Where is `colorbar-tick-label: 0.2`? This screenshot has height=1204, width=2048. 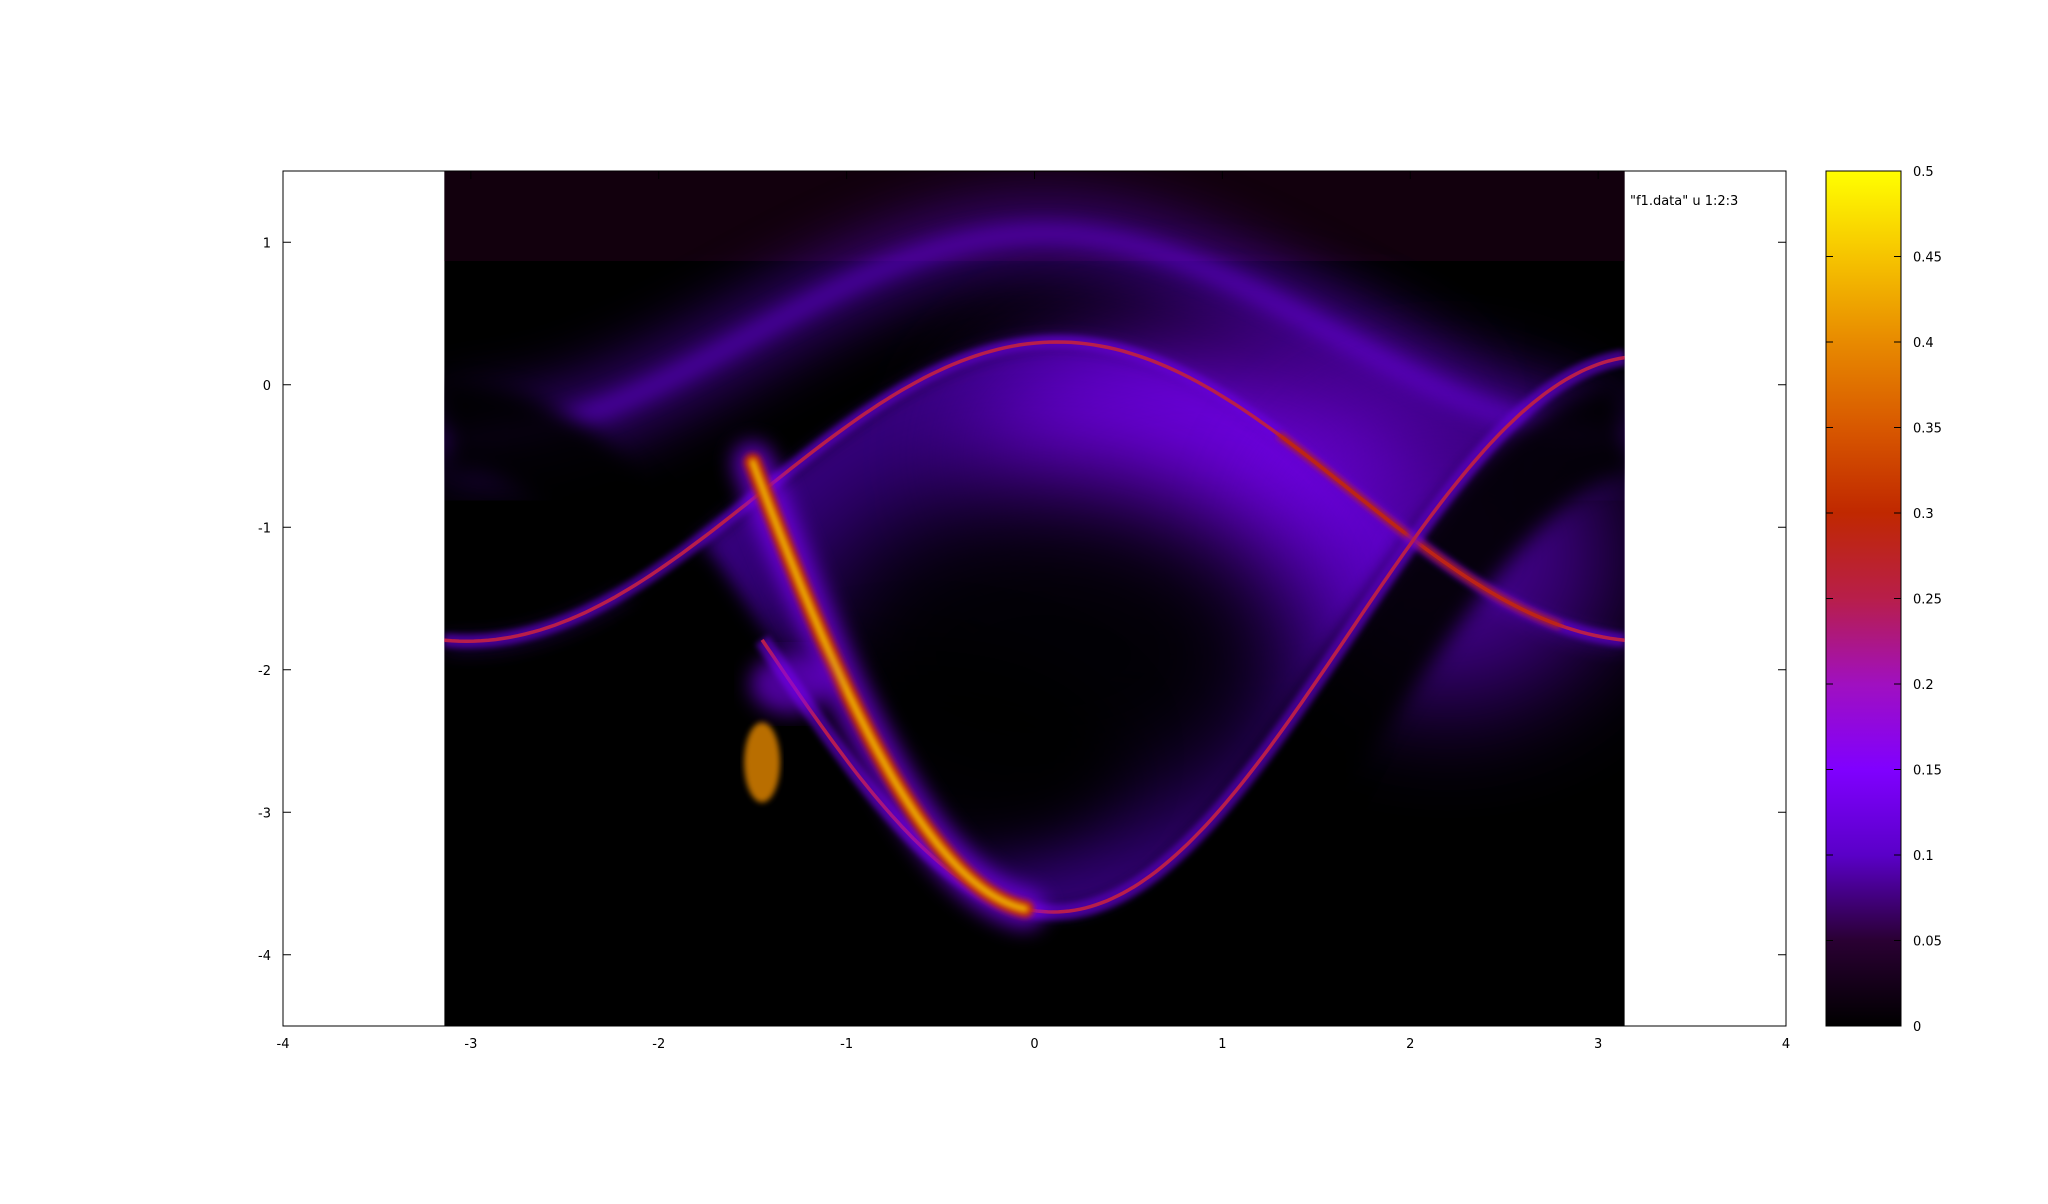 colorbar-tick-label: 0.2 is located at coordinates (1923, 685).